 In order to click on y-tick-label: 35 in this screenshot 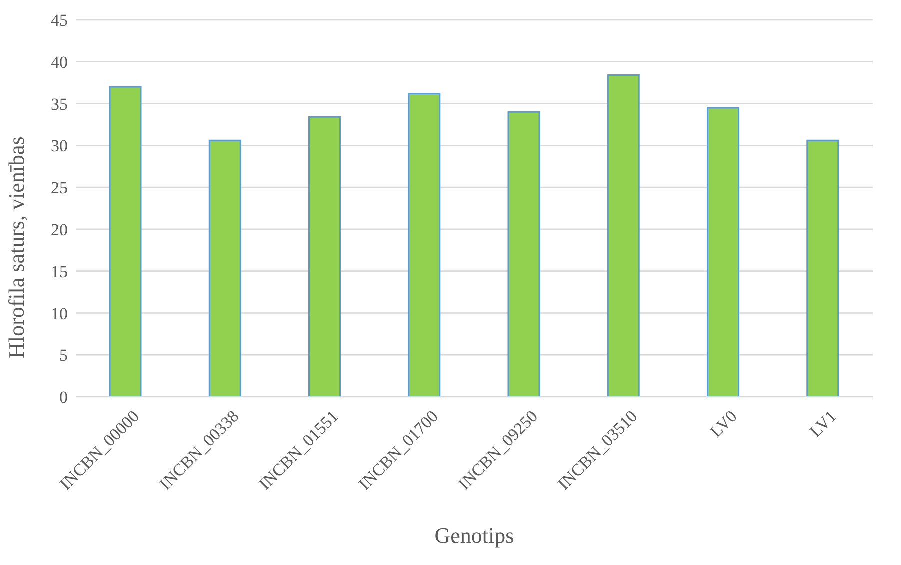, I will do `click(59, 104)`.